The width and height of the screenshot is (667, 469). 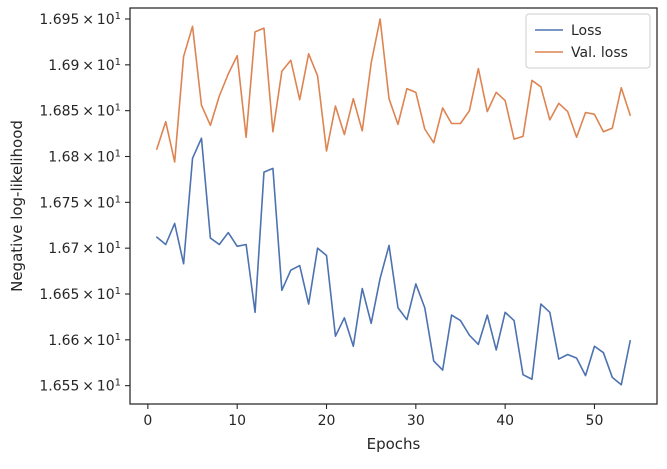 I want to click on y-tick-label: 1.655 × 10¹, so click(x=80, y=386).